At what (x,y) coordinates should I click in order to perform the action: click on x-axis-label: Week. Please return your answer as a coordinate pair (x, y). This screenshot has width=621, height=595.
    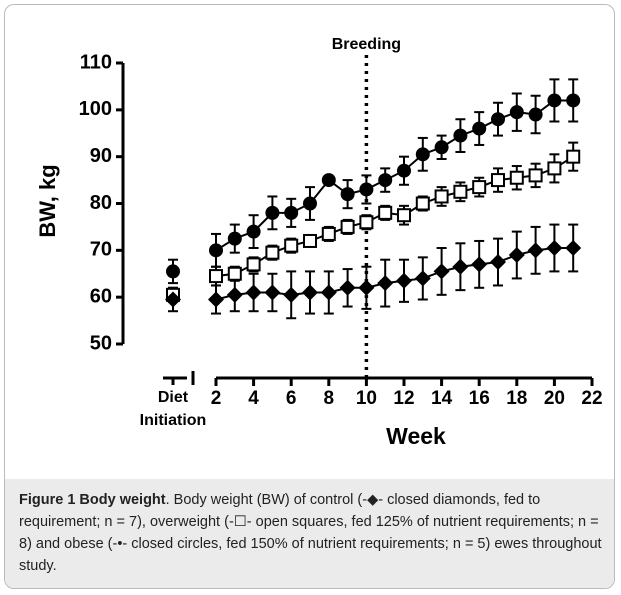
    Looking at the image, I should click on (416, 436).